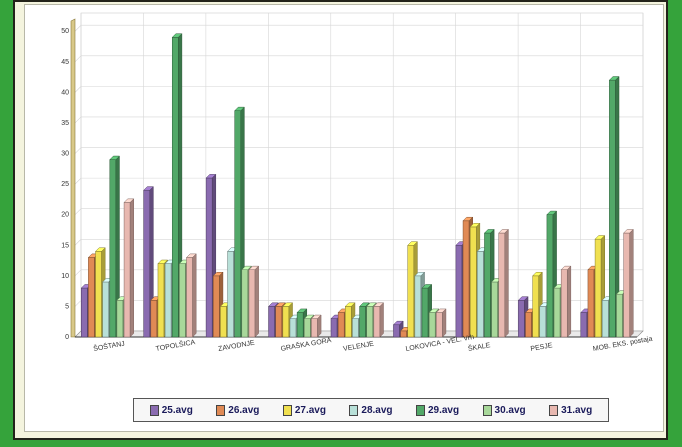 The width and height of the screenshot is (682, 447). I want to click on y-tick-label: 50, so click(65, 31).